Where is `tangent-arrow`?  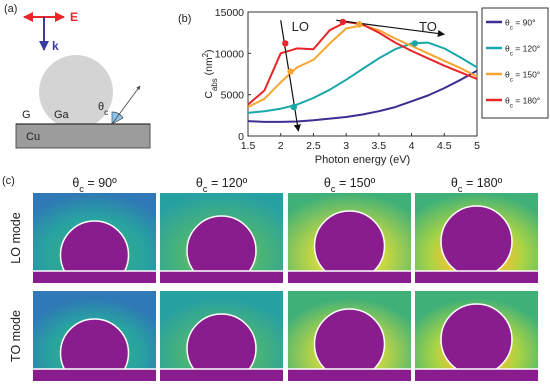 tangent-arrow is located at coordinates (126, 105).